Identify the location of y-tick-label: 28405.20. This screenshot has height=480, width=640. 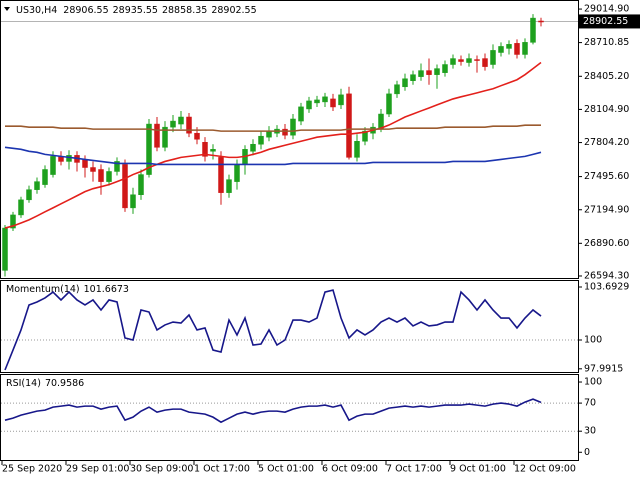
(606, 76).